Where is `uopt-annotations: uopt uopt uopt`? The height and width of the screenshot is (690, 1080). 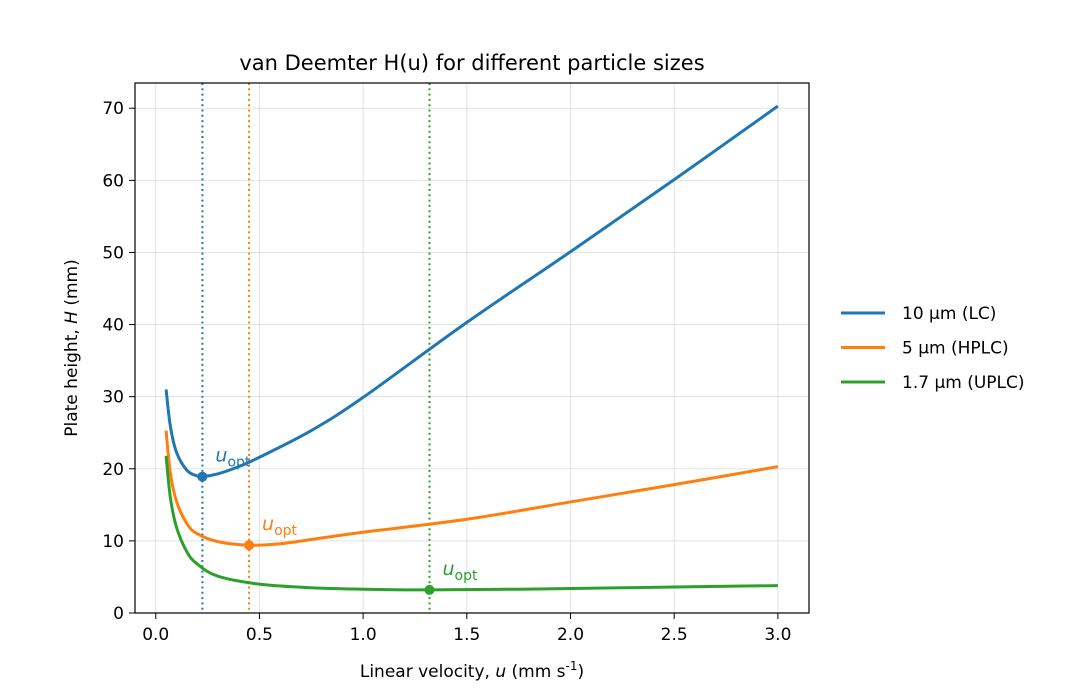 uopt-annotations: uopt uopt uopt is located at coordinates (346, 514).